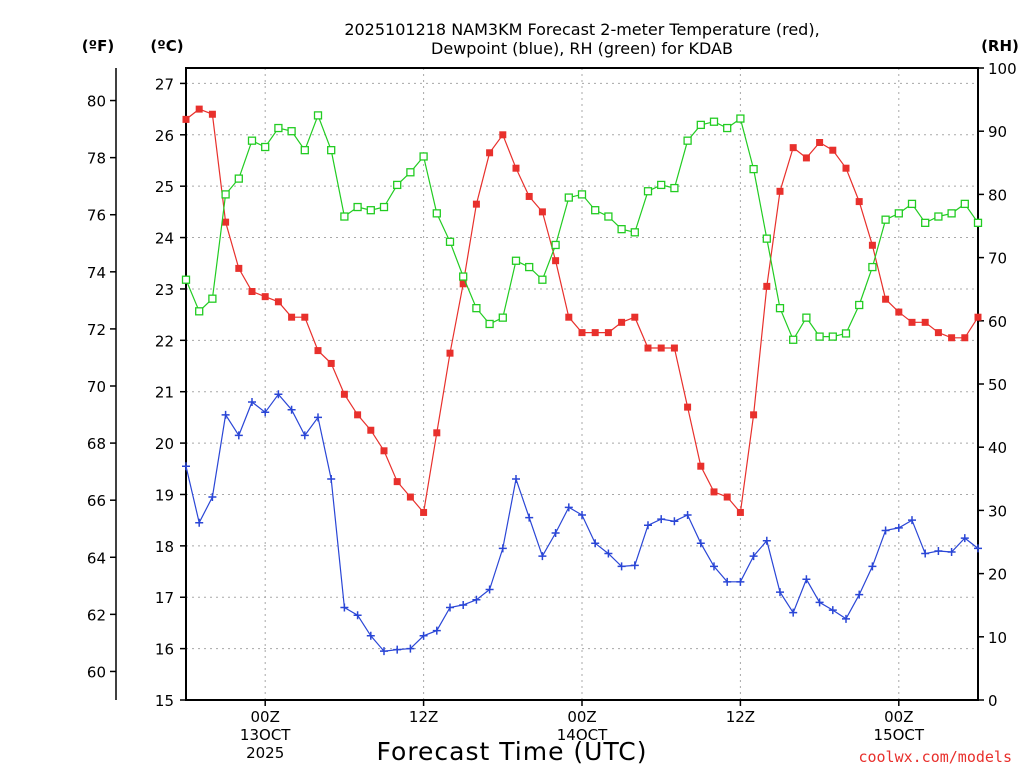 The image size is (1024, 768). I want to click on celsius-tick-label: 17, so click(164, 598).